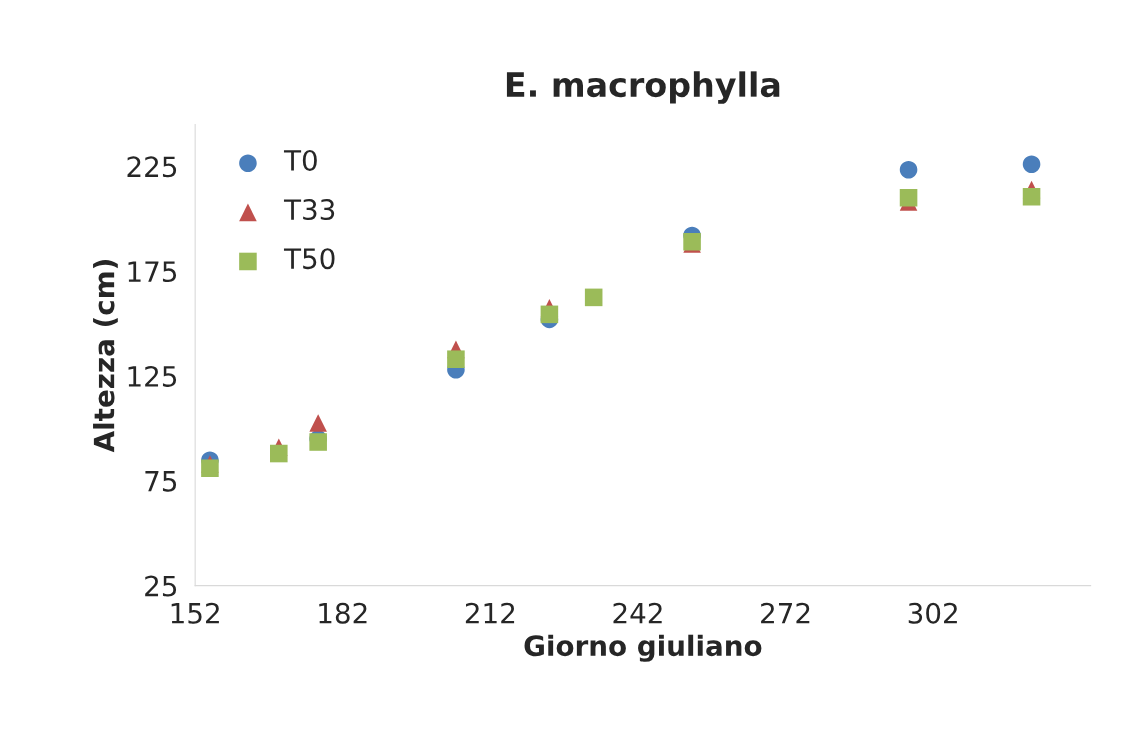 The height and width of the screenshot is (732, 1148). I want to click on x-tick-label: 152, so click(195, 613).